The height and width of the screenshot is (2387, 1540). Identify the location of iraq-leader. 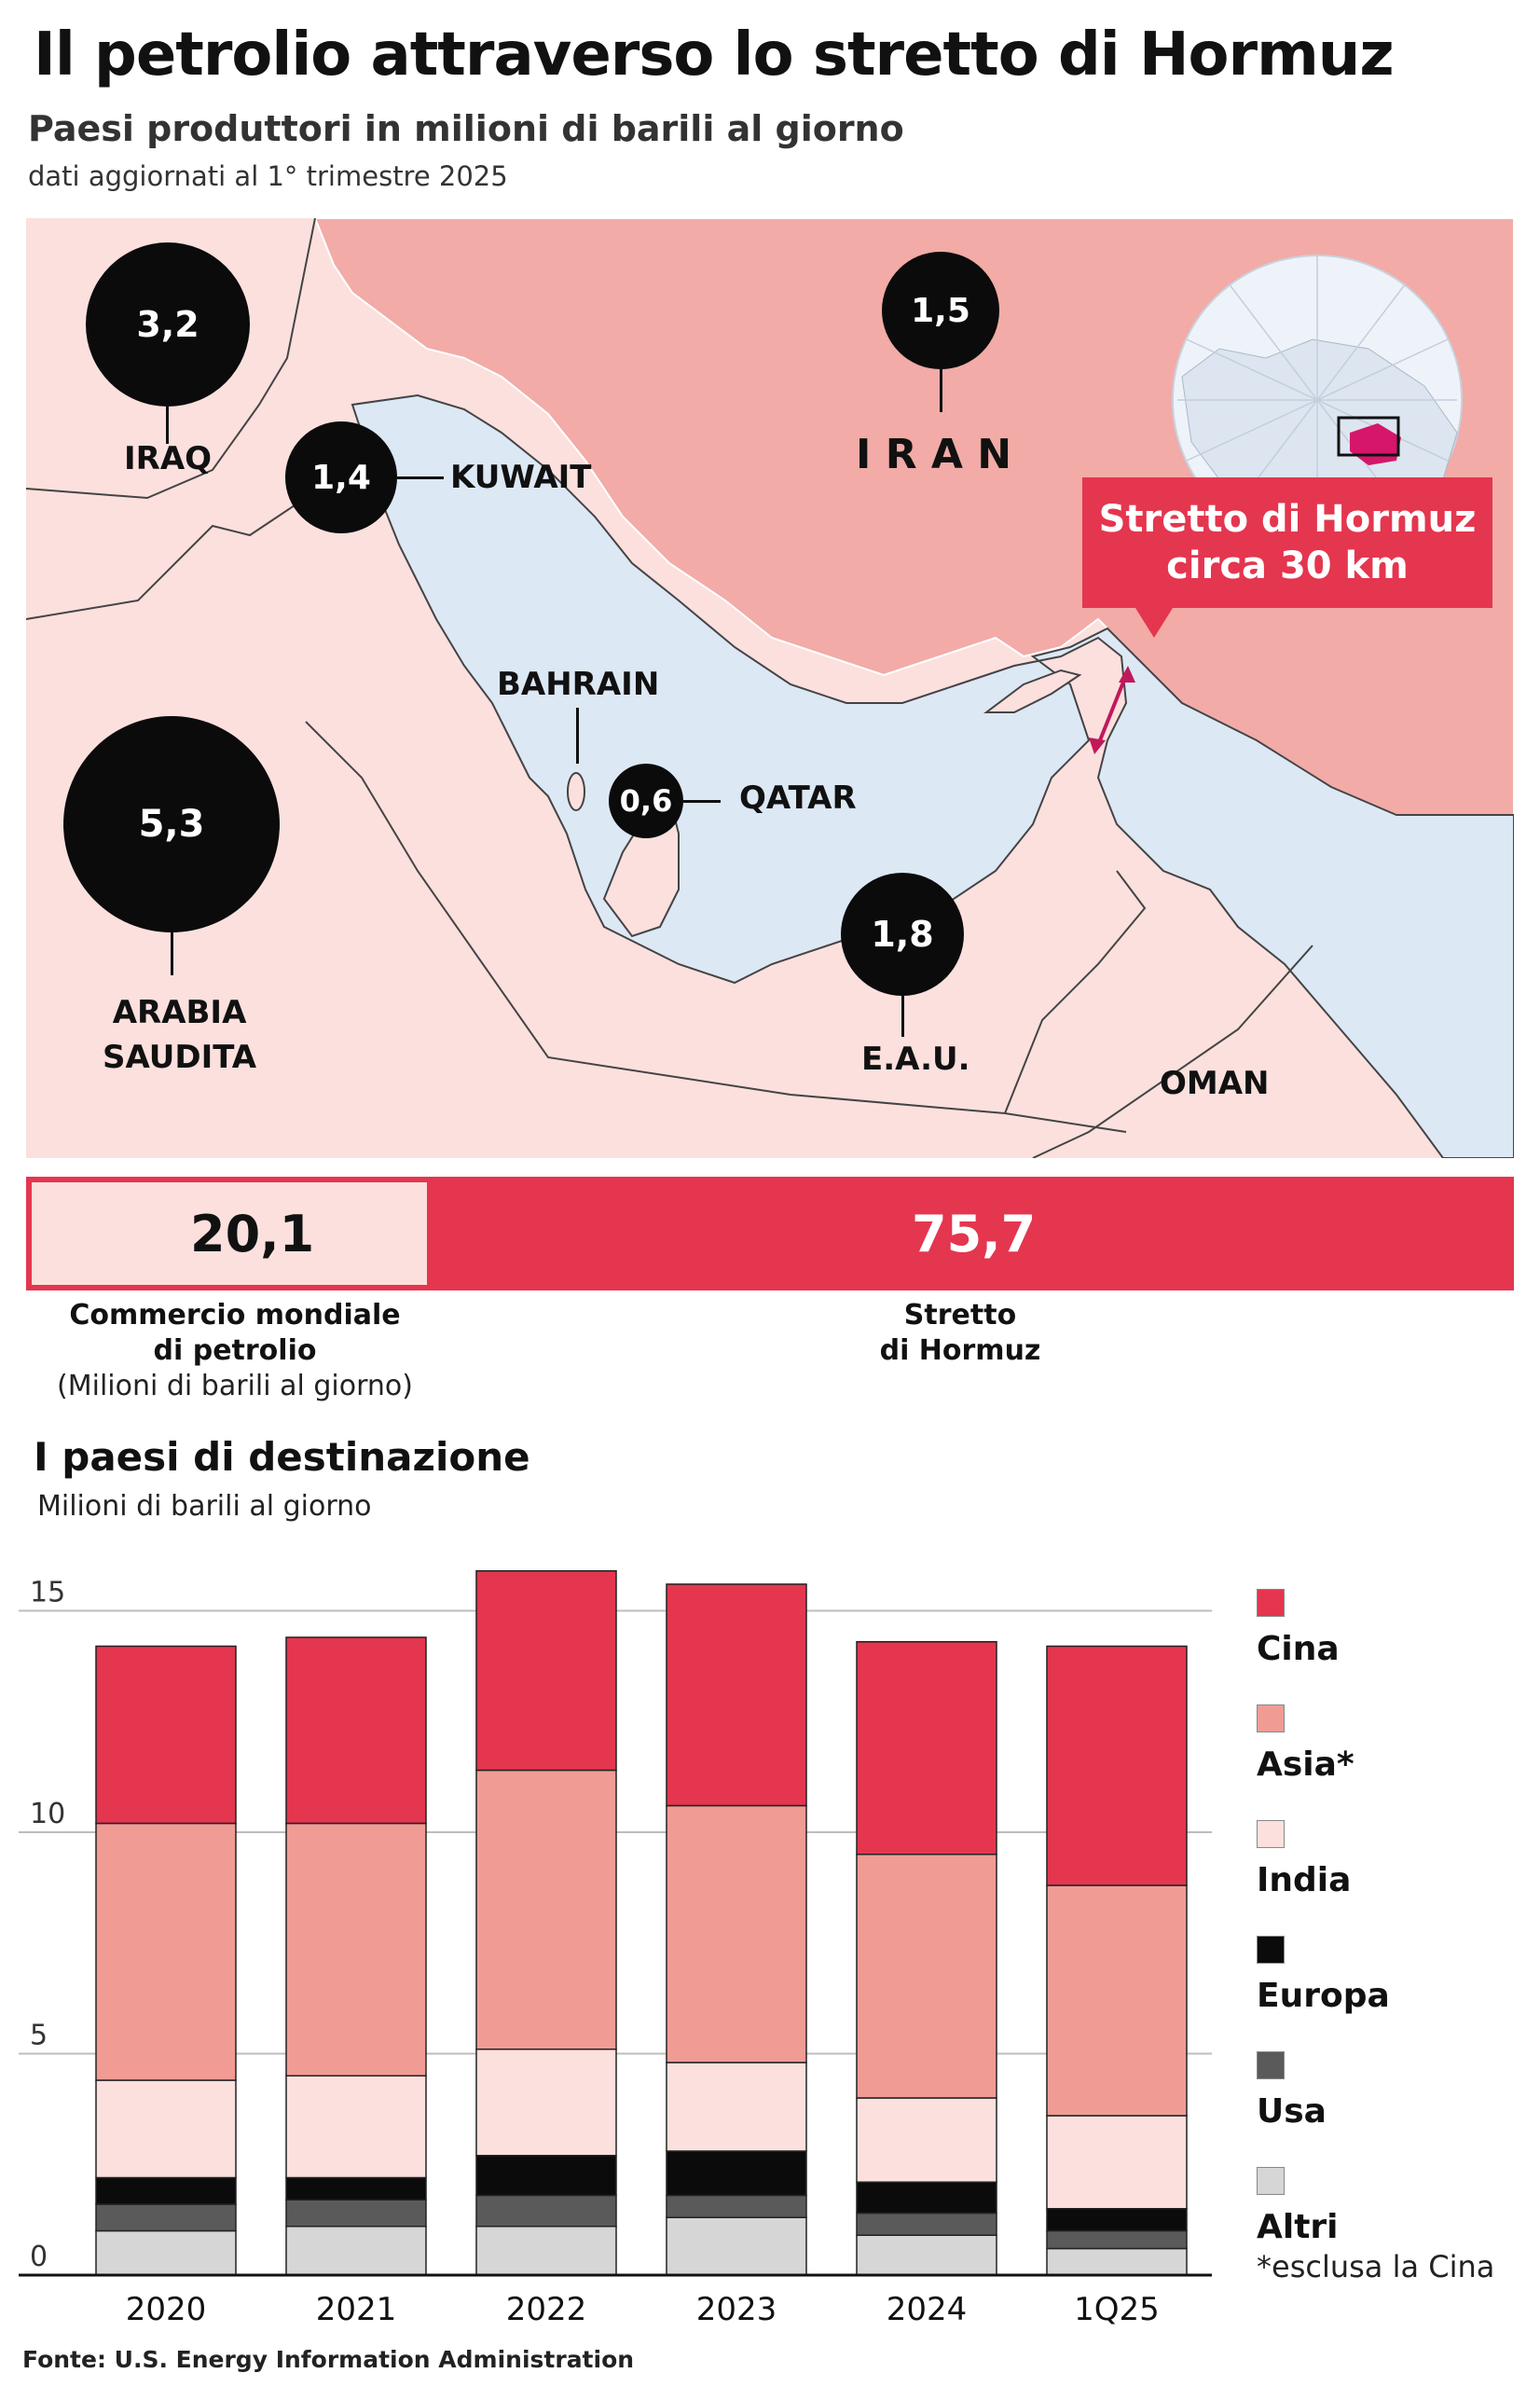
(167, 425).